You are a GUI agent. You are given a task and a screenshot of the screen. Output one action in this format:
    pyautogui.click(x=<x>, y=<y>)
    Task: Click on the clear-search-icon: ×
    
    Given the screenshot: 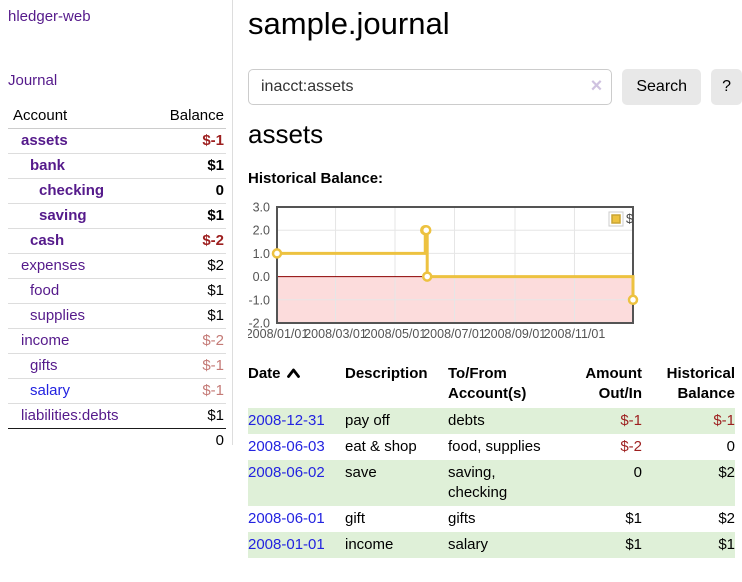 What is the action you would take?
    pyautogui.click(x=596, y=86)
    